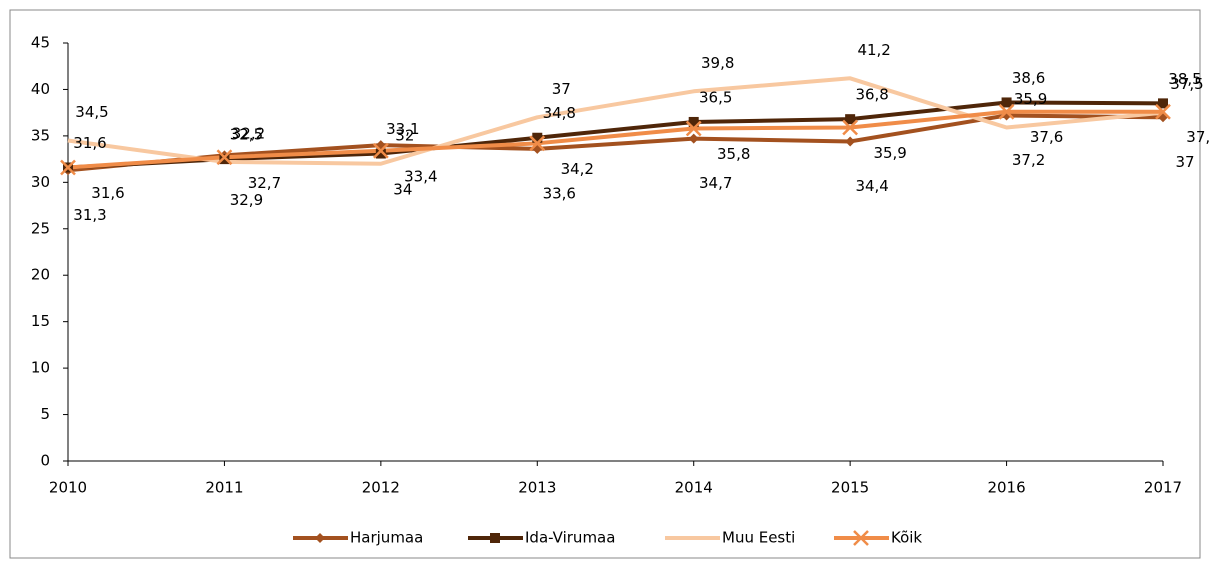 The image size is (1211, 568). Describe the element at coordinates (715, 183) in the screenshot. I see `data-label: 34,7` at that location.